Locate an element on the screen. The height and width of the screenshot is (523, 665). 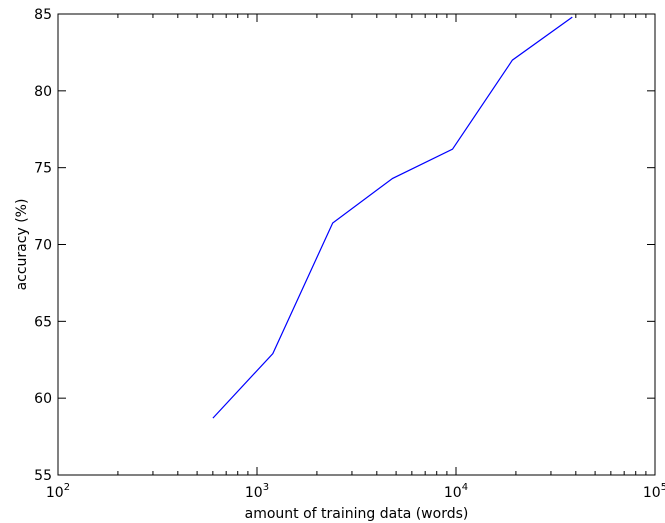
x-tick-exponent: 3 is located at coordinates (266, 487).